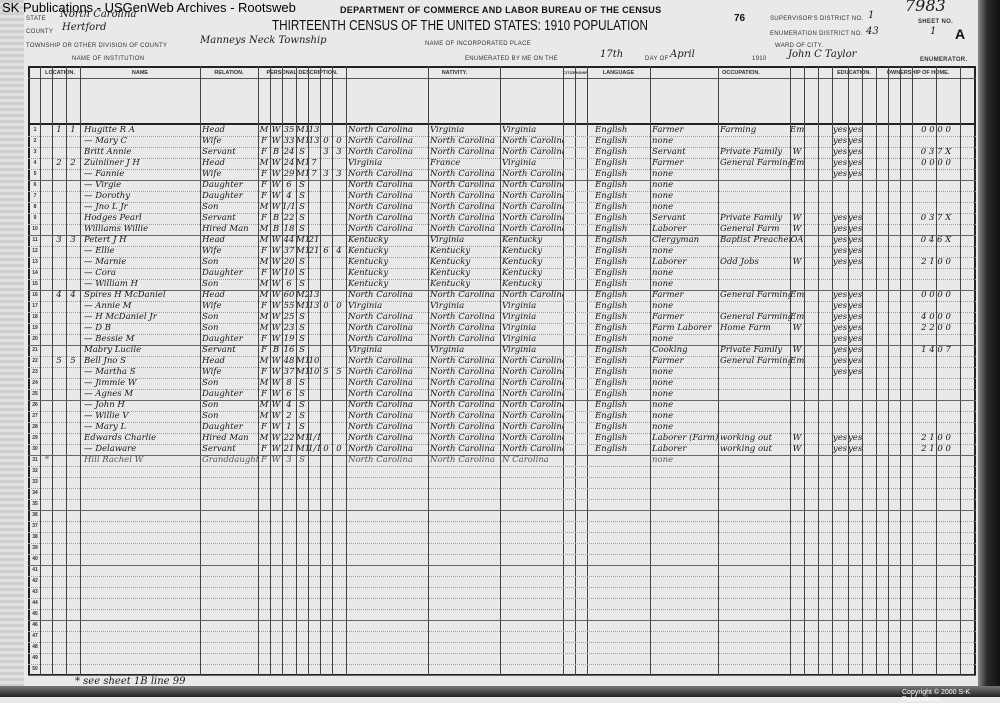 The width and height of the screenshot is (1000, 703). I want to click on enumeration-district-label: Enumeration District No., so click(816, 34).